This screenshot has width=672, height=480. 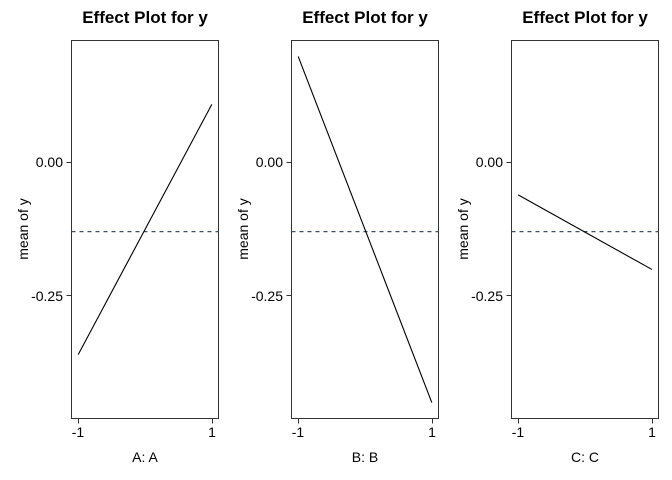 I want to click on x-axis-title: C, so click(x=585, y=457).